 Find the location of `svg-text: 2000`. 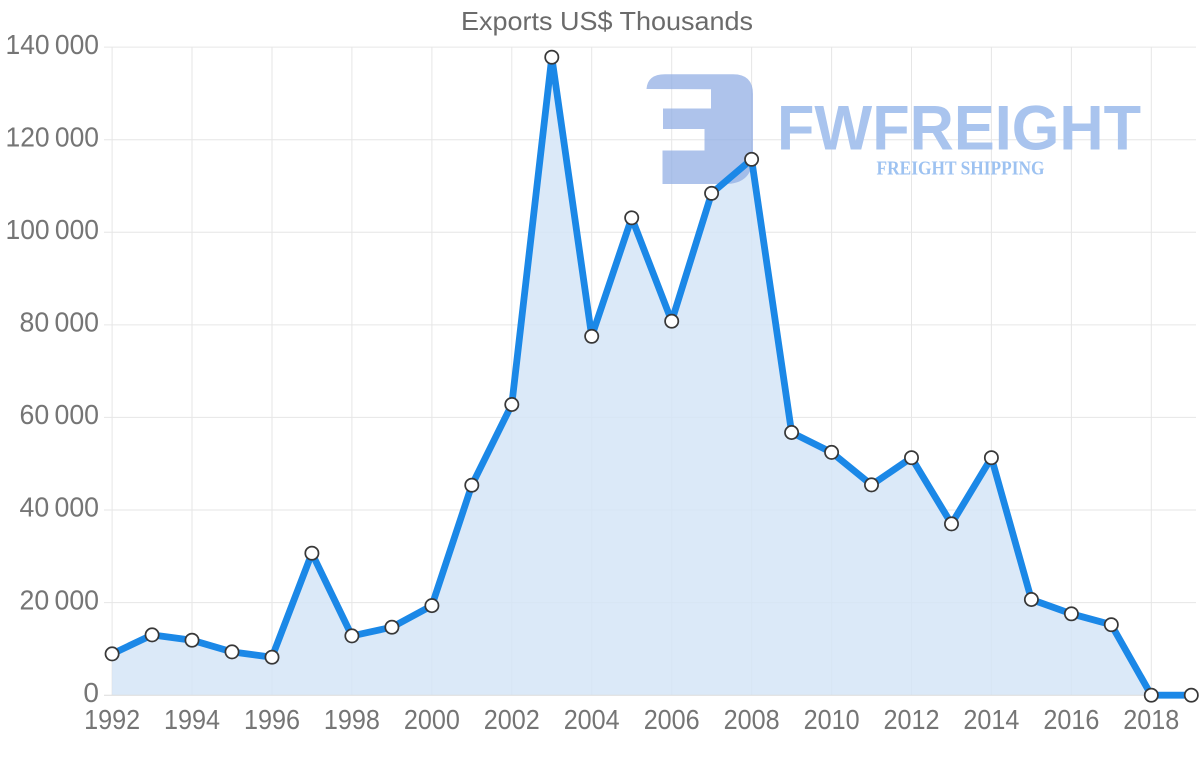

svg-text: 2000 is located at coordinates (432, 719).